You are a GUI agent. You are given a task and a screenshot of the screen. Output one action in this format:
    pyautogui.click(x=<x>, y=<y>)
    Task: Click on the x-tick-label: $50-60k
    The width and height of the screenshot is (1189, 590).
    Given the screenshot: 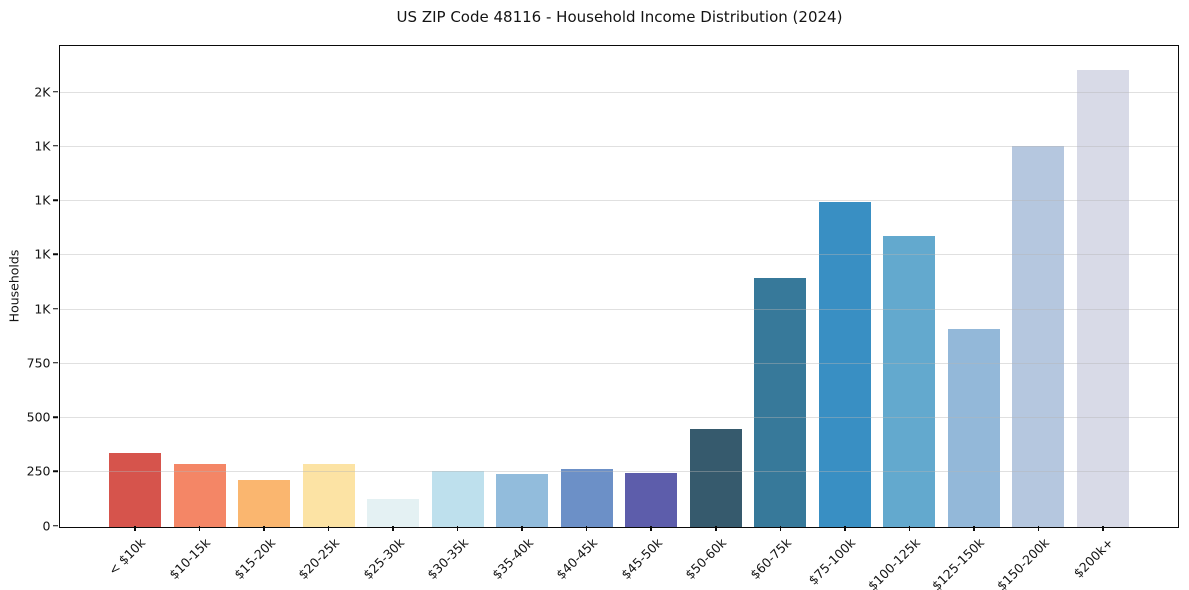 What is the action you would take?
    pyautogui.click(x=706, y=558)
    